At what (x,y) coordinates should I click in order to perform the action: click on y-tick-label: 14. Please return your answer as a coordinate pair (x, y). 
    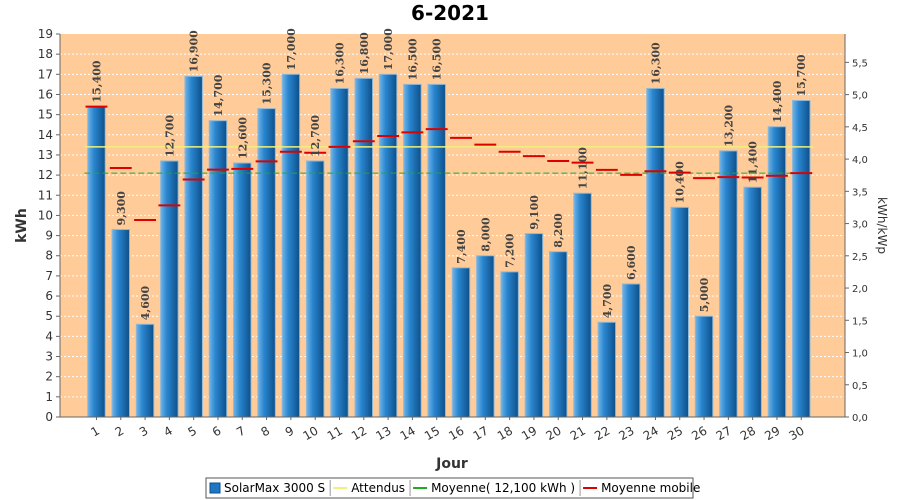
    Looking at the image, I should click on (45, 135).